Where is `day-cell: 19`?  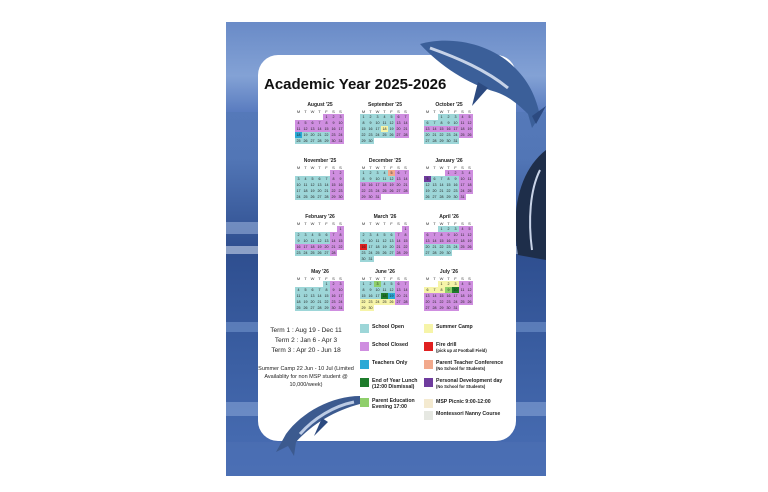
day-cell: 19 is located at coordinates (391, 129).